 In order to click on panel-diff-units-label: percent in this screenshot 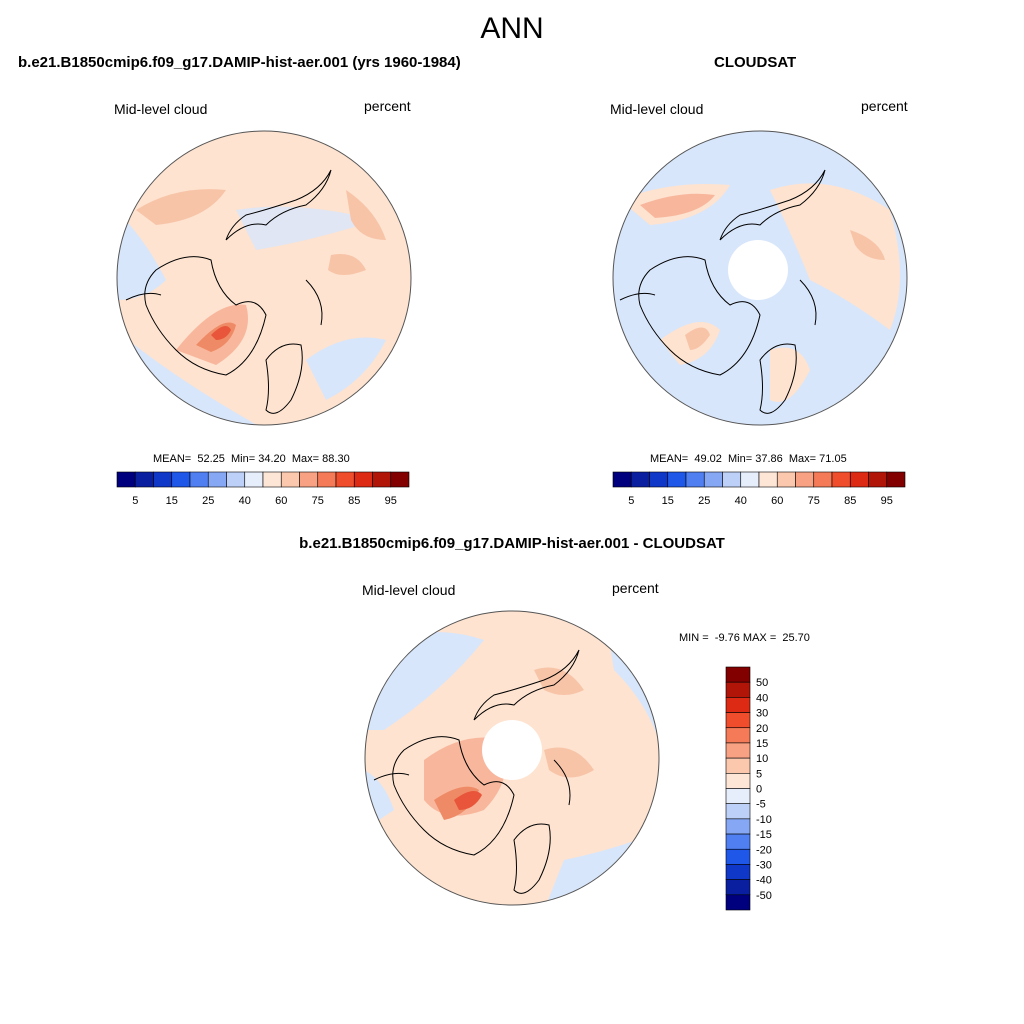, I will do `click(635, 588)`.